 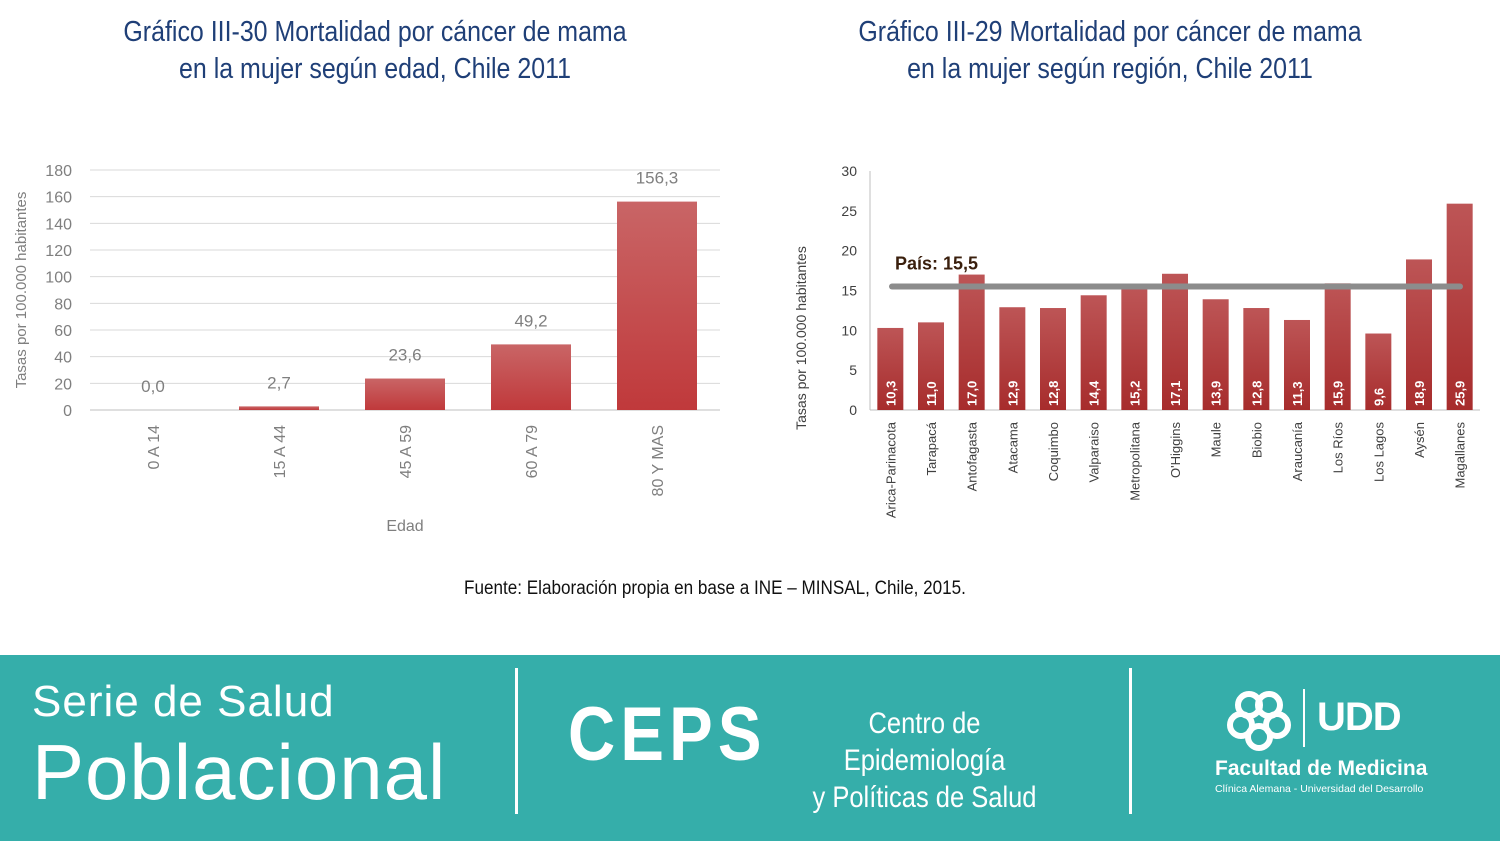 What do you see at coordinates (1321, 768) in the screenshot?
I see `faculty-name: Facultad de Medicina` at bounding box center [1321, 768].